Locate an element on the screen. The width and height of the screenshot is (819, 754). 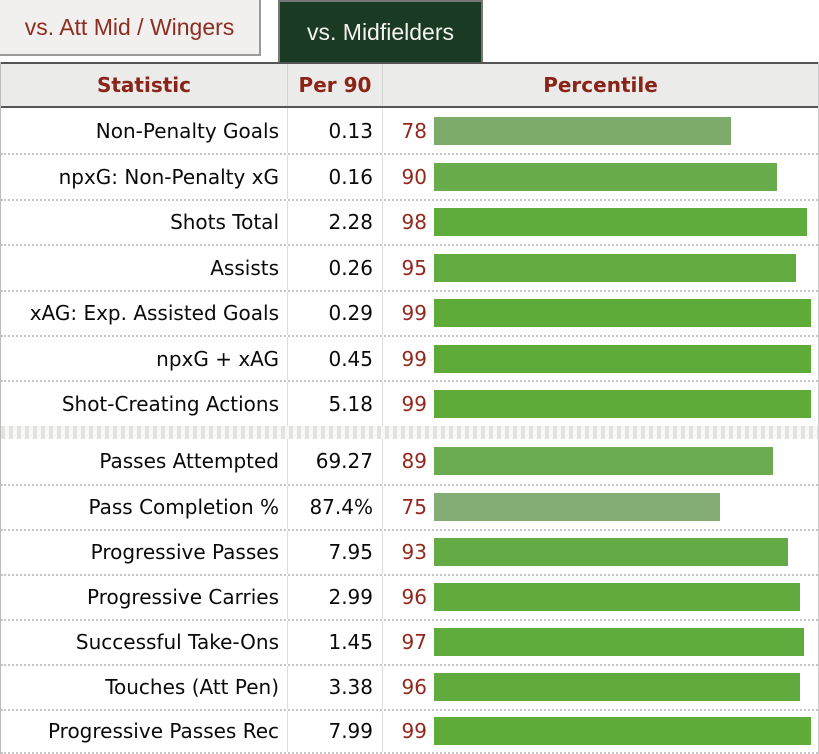
per90-value: 0.45 is located at coordinates (335, 358).